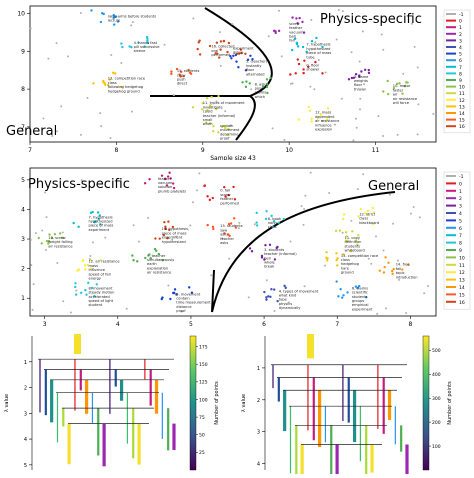 This screenshot has height=478, width=474. What do you see at coordinates (231, 234) in the screenshot?
I see `cluster-annotation: 15. students saw asks teacher asks` at bounding box center [231, 234].